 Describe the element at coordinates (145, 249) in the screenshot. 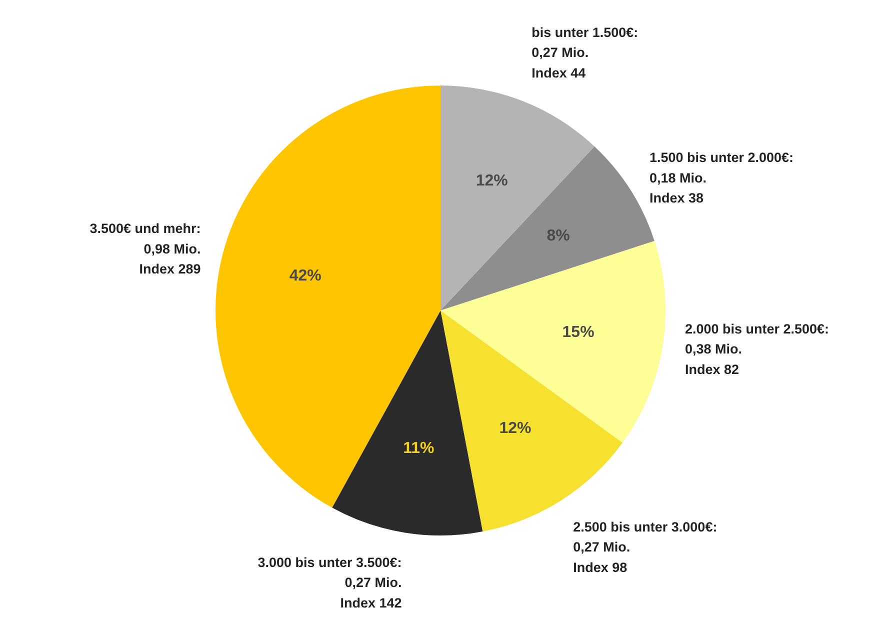

I see `slice-label: 3.500€ und mehr: 0,98 Mio. Index 289` at that location.